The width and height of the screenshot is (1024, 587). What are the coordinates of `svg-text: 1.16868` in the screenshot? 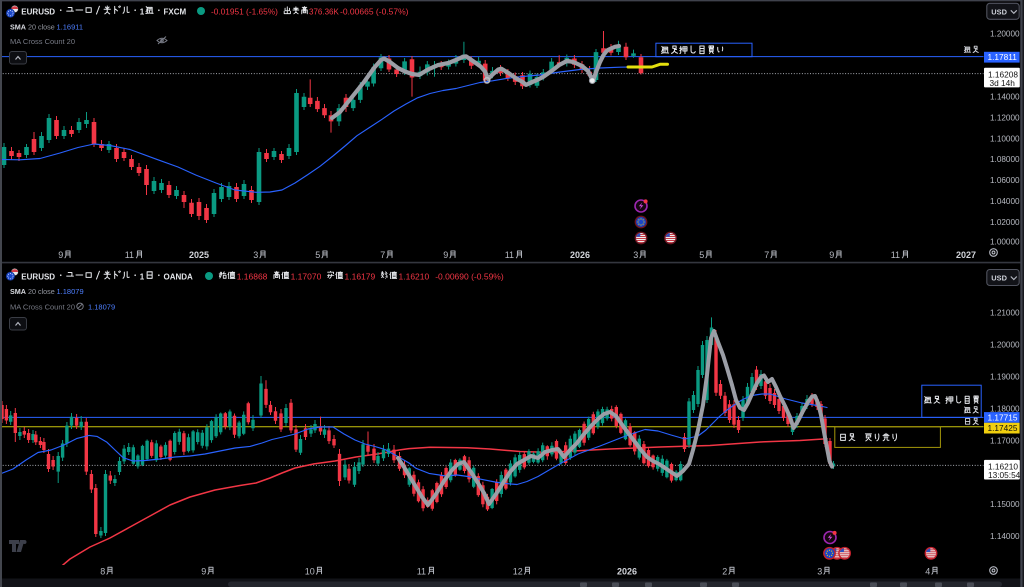 It's located at (252, 276).